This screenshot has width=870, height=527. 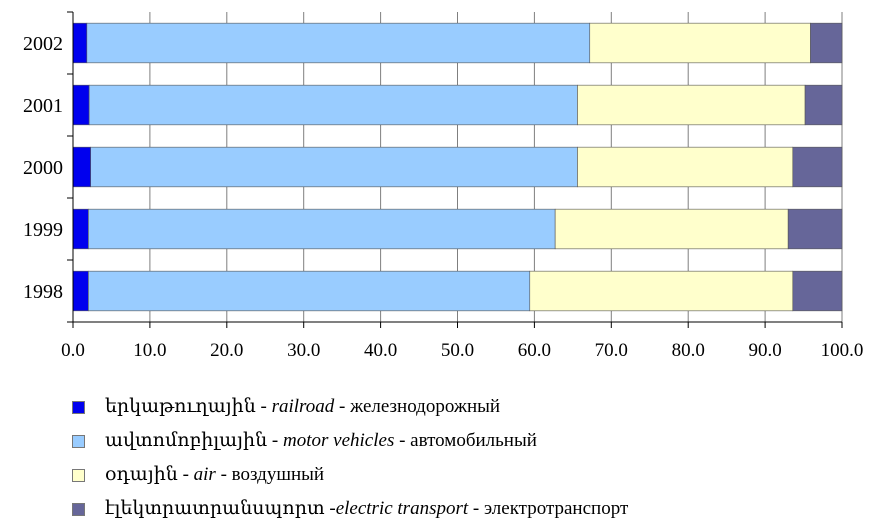 I want to click on x-tick-label-6: 60.0, so click(x=534, y=350).